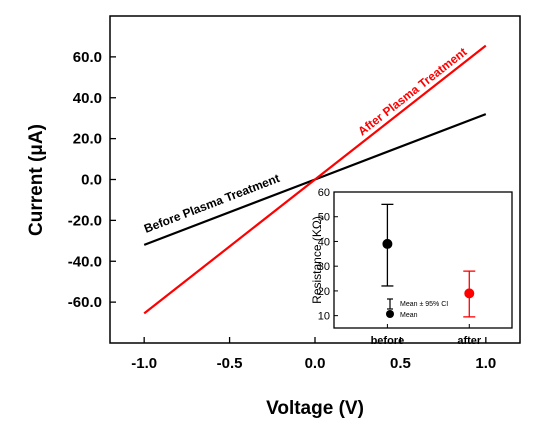  Describe the element at coordinates (412, 92) in the screenshot. I see `series-label-after: After Plasma Treatment` at that location.